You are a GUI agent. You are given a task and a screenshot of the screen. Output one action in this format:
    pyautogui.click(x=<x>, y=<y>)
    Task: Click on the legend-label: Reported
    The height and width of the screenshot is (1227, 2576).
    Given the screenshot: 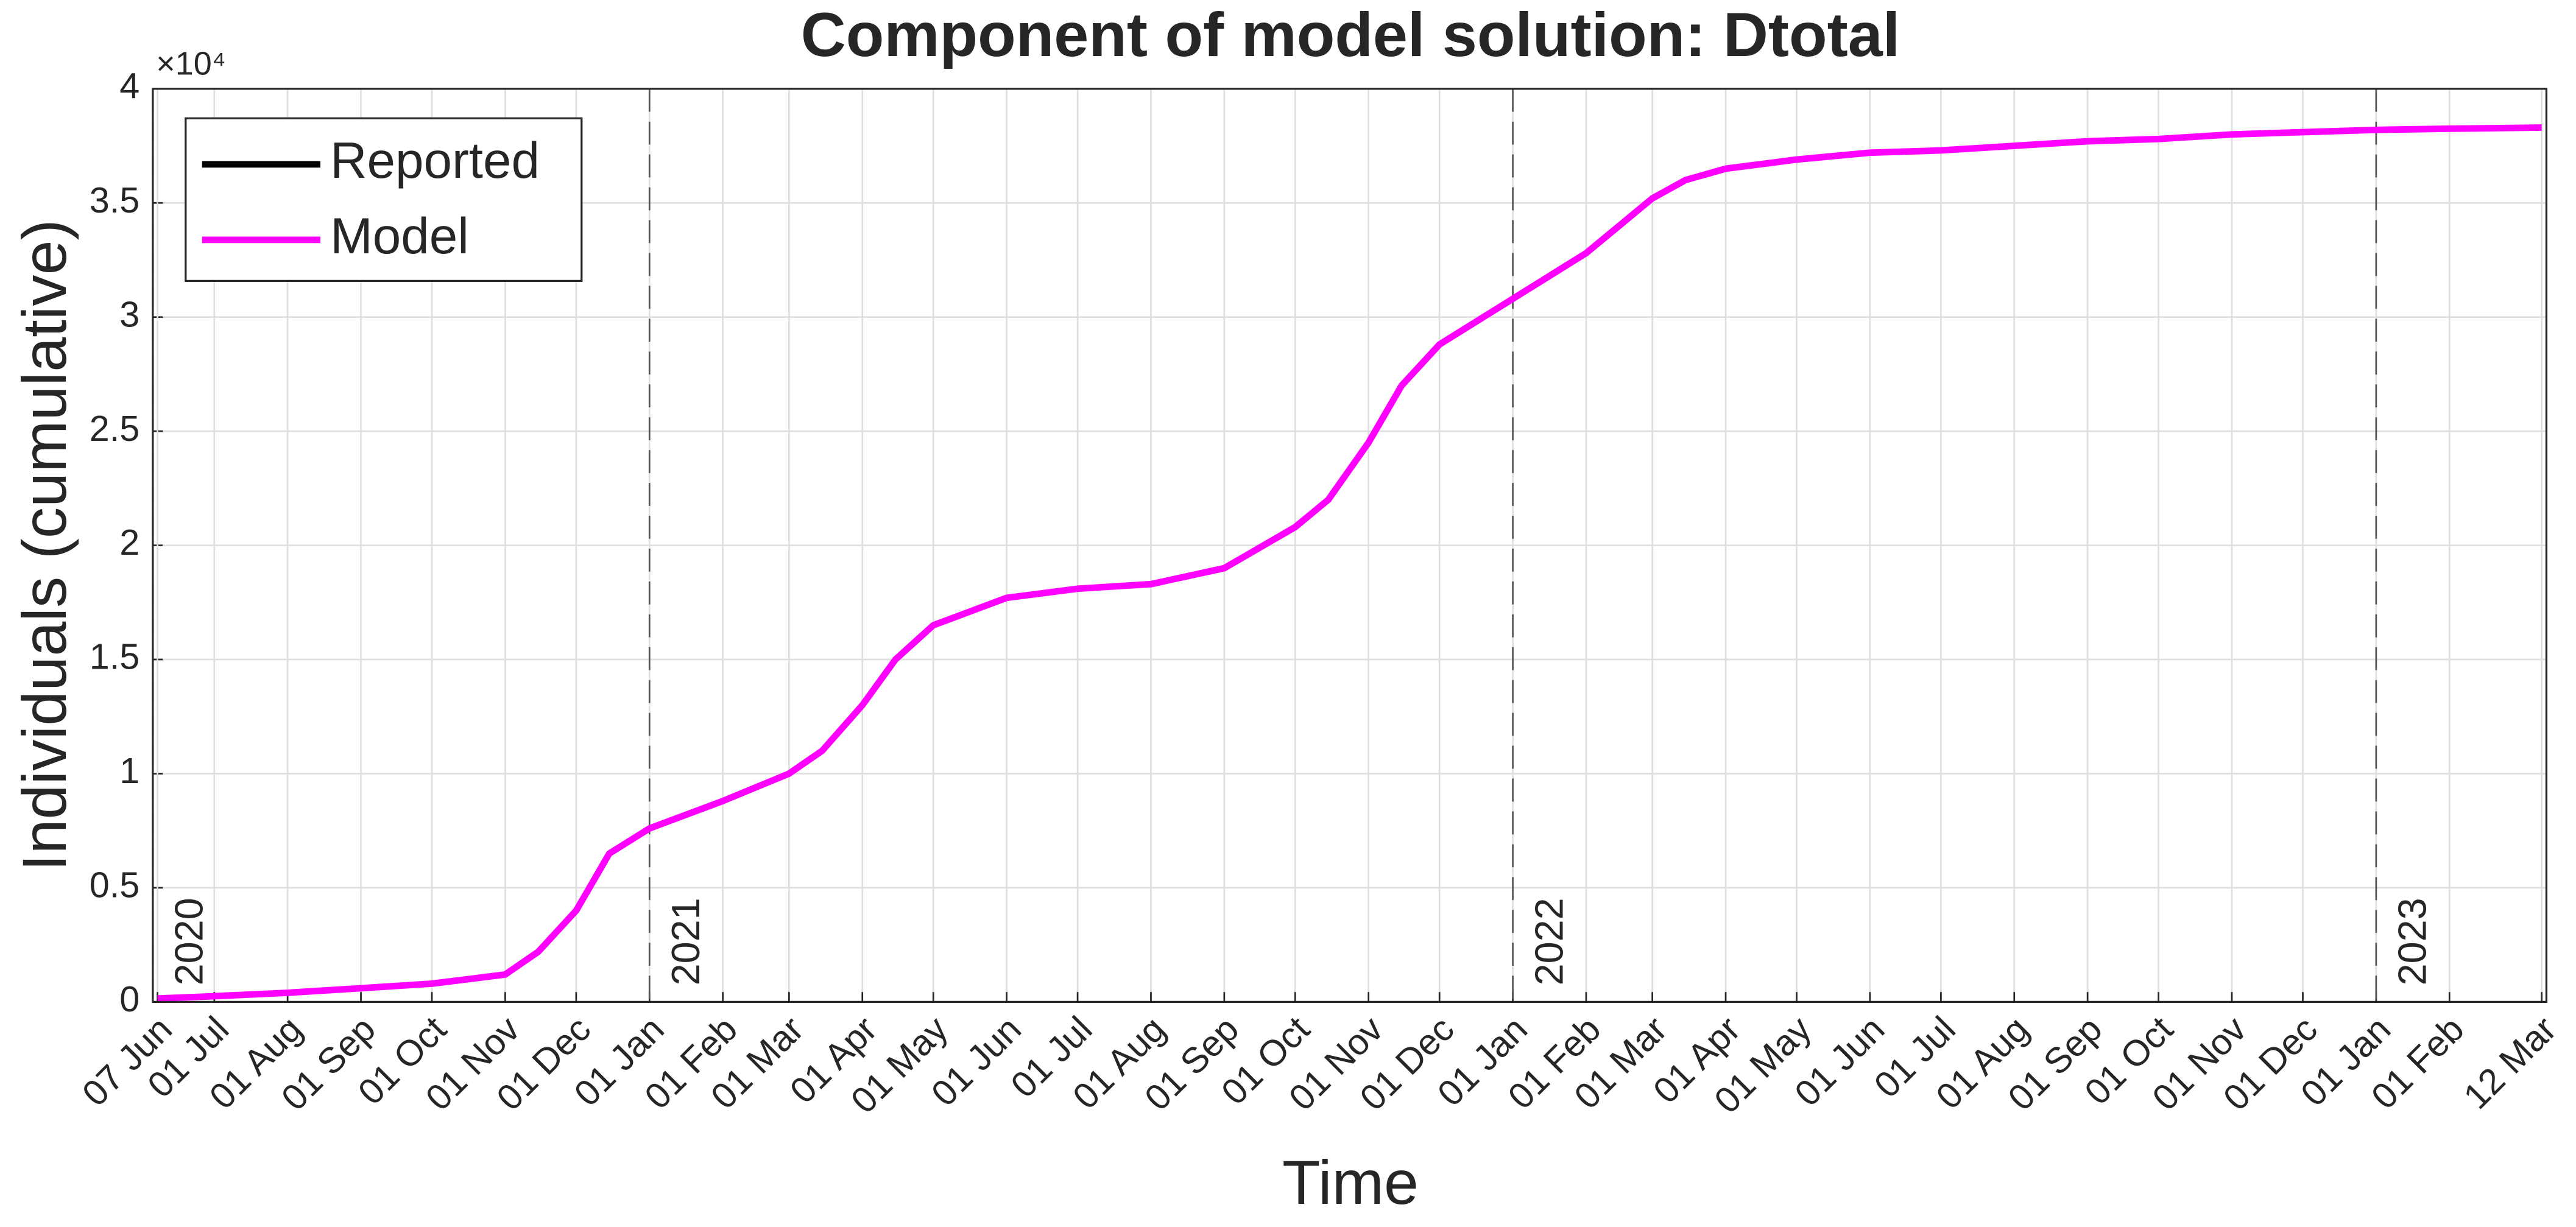 What is the action you would take?
    pyautogui.click(x=435, y=160)
    